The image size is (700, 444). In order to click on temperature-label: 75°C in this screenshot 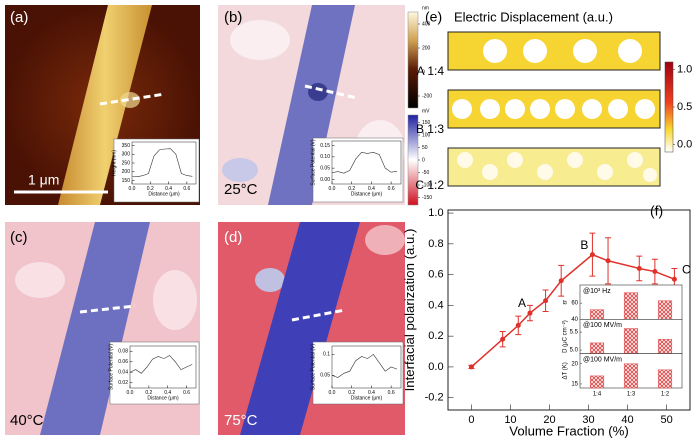, I will do `click(241, 420)`.